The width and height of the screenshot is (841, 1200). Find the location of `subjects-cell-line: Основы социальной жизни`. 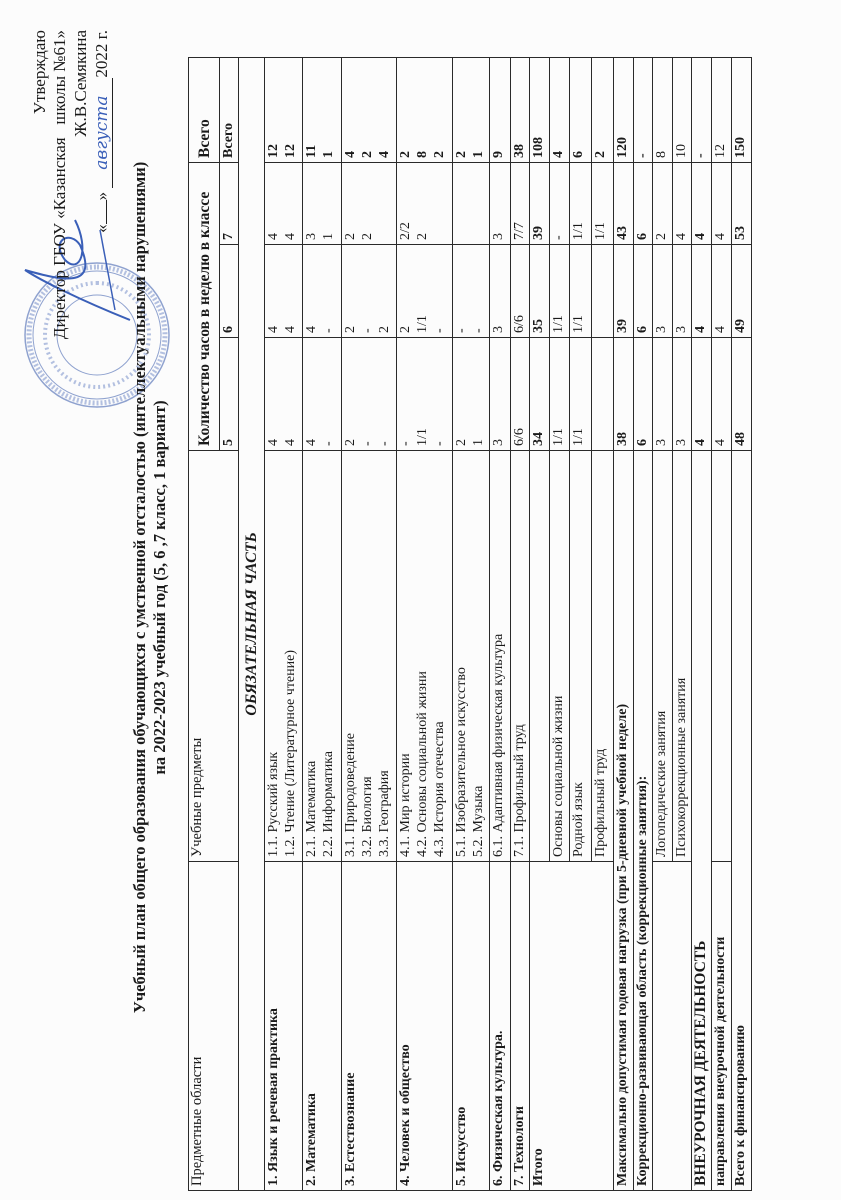

subjects-cell-line: Основы социальной жизни is located at coordinates (558, 776).